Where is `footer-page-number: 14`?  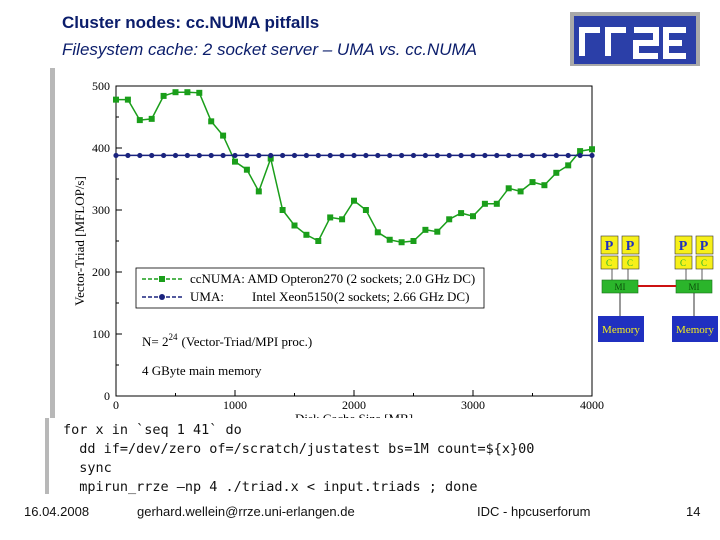 footer-page-number: 14 is located at coordinates (693, 511).